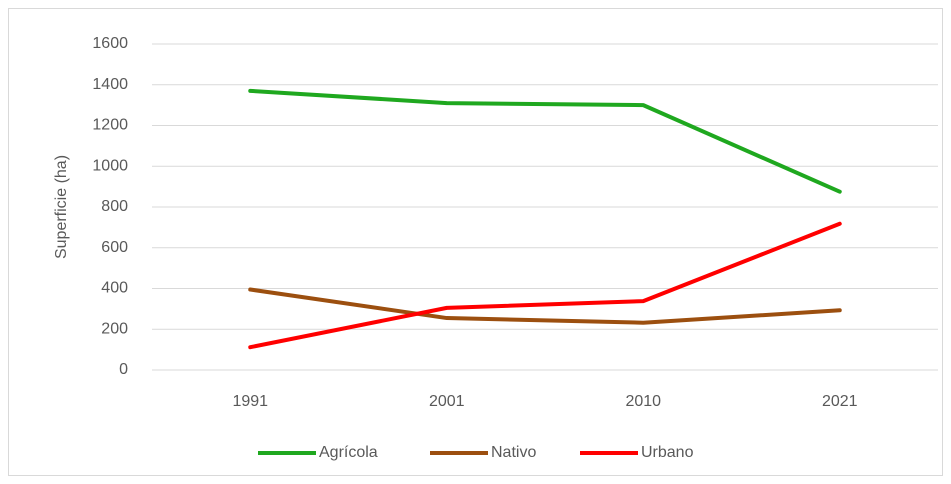 This screenshot has height=484, width=951. What do you see at coordinates (447, 401) in the screenshot?
I see `x-tick-label: 2001` at bounding box center [447, 401].